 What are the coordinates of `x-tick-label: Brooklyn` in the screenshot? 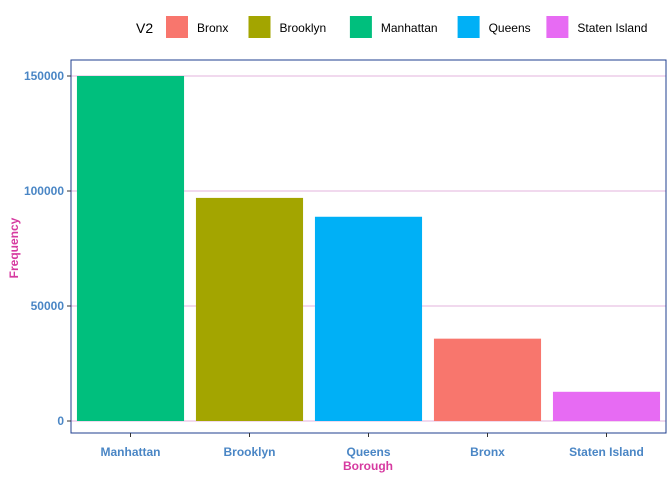 It's located at (249, 452).